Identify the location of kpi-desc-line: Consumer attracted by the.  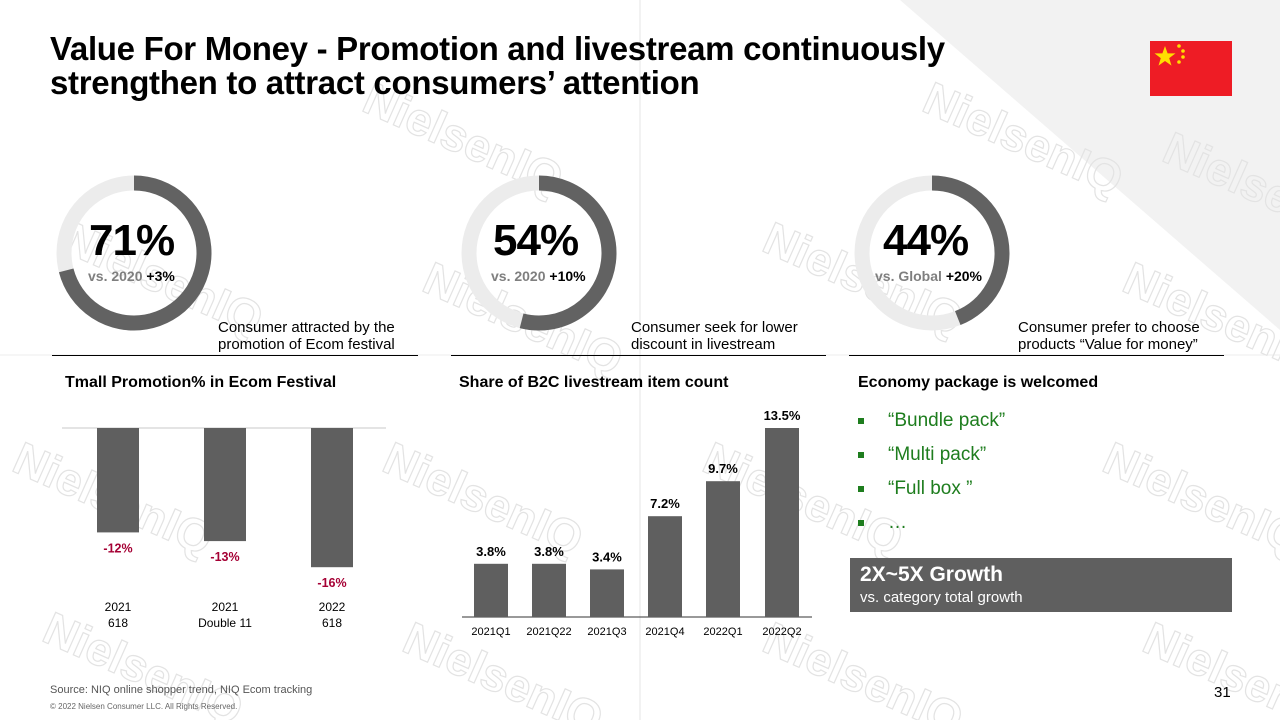
(306, 327).